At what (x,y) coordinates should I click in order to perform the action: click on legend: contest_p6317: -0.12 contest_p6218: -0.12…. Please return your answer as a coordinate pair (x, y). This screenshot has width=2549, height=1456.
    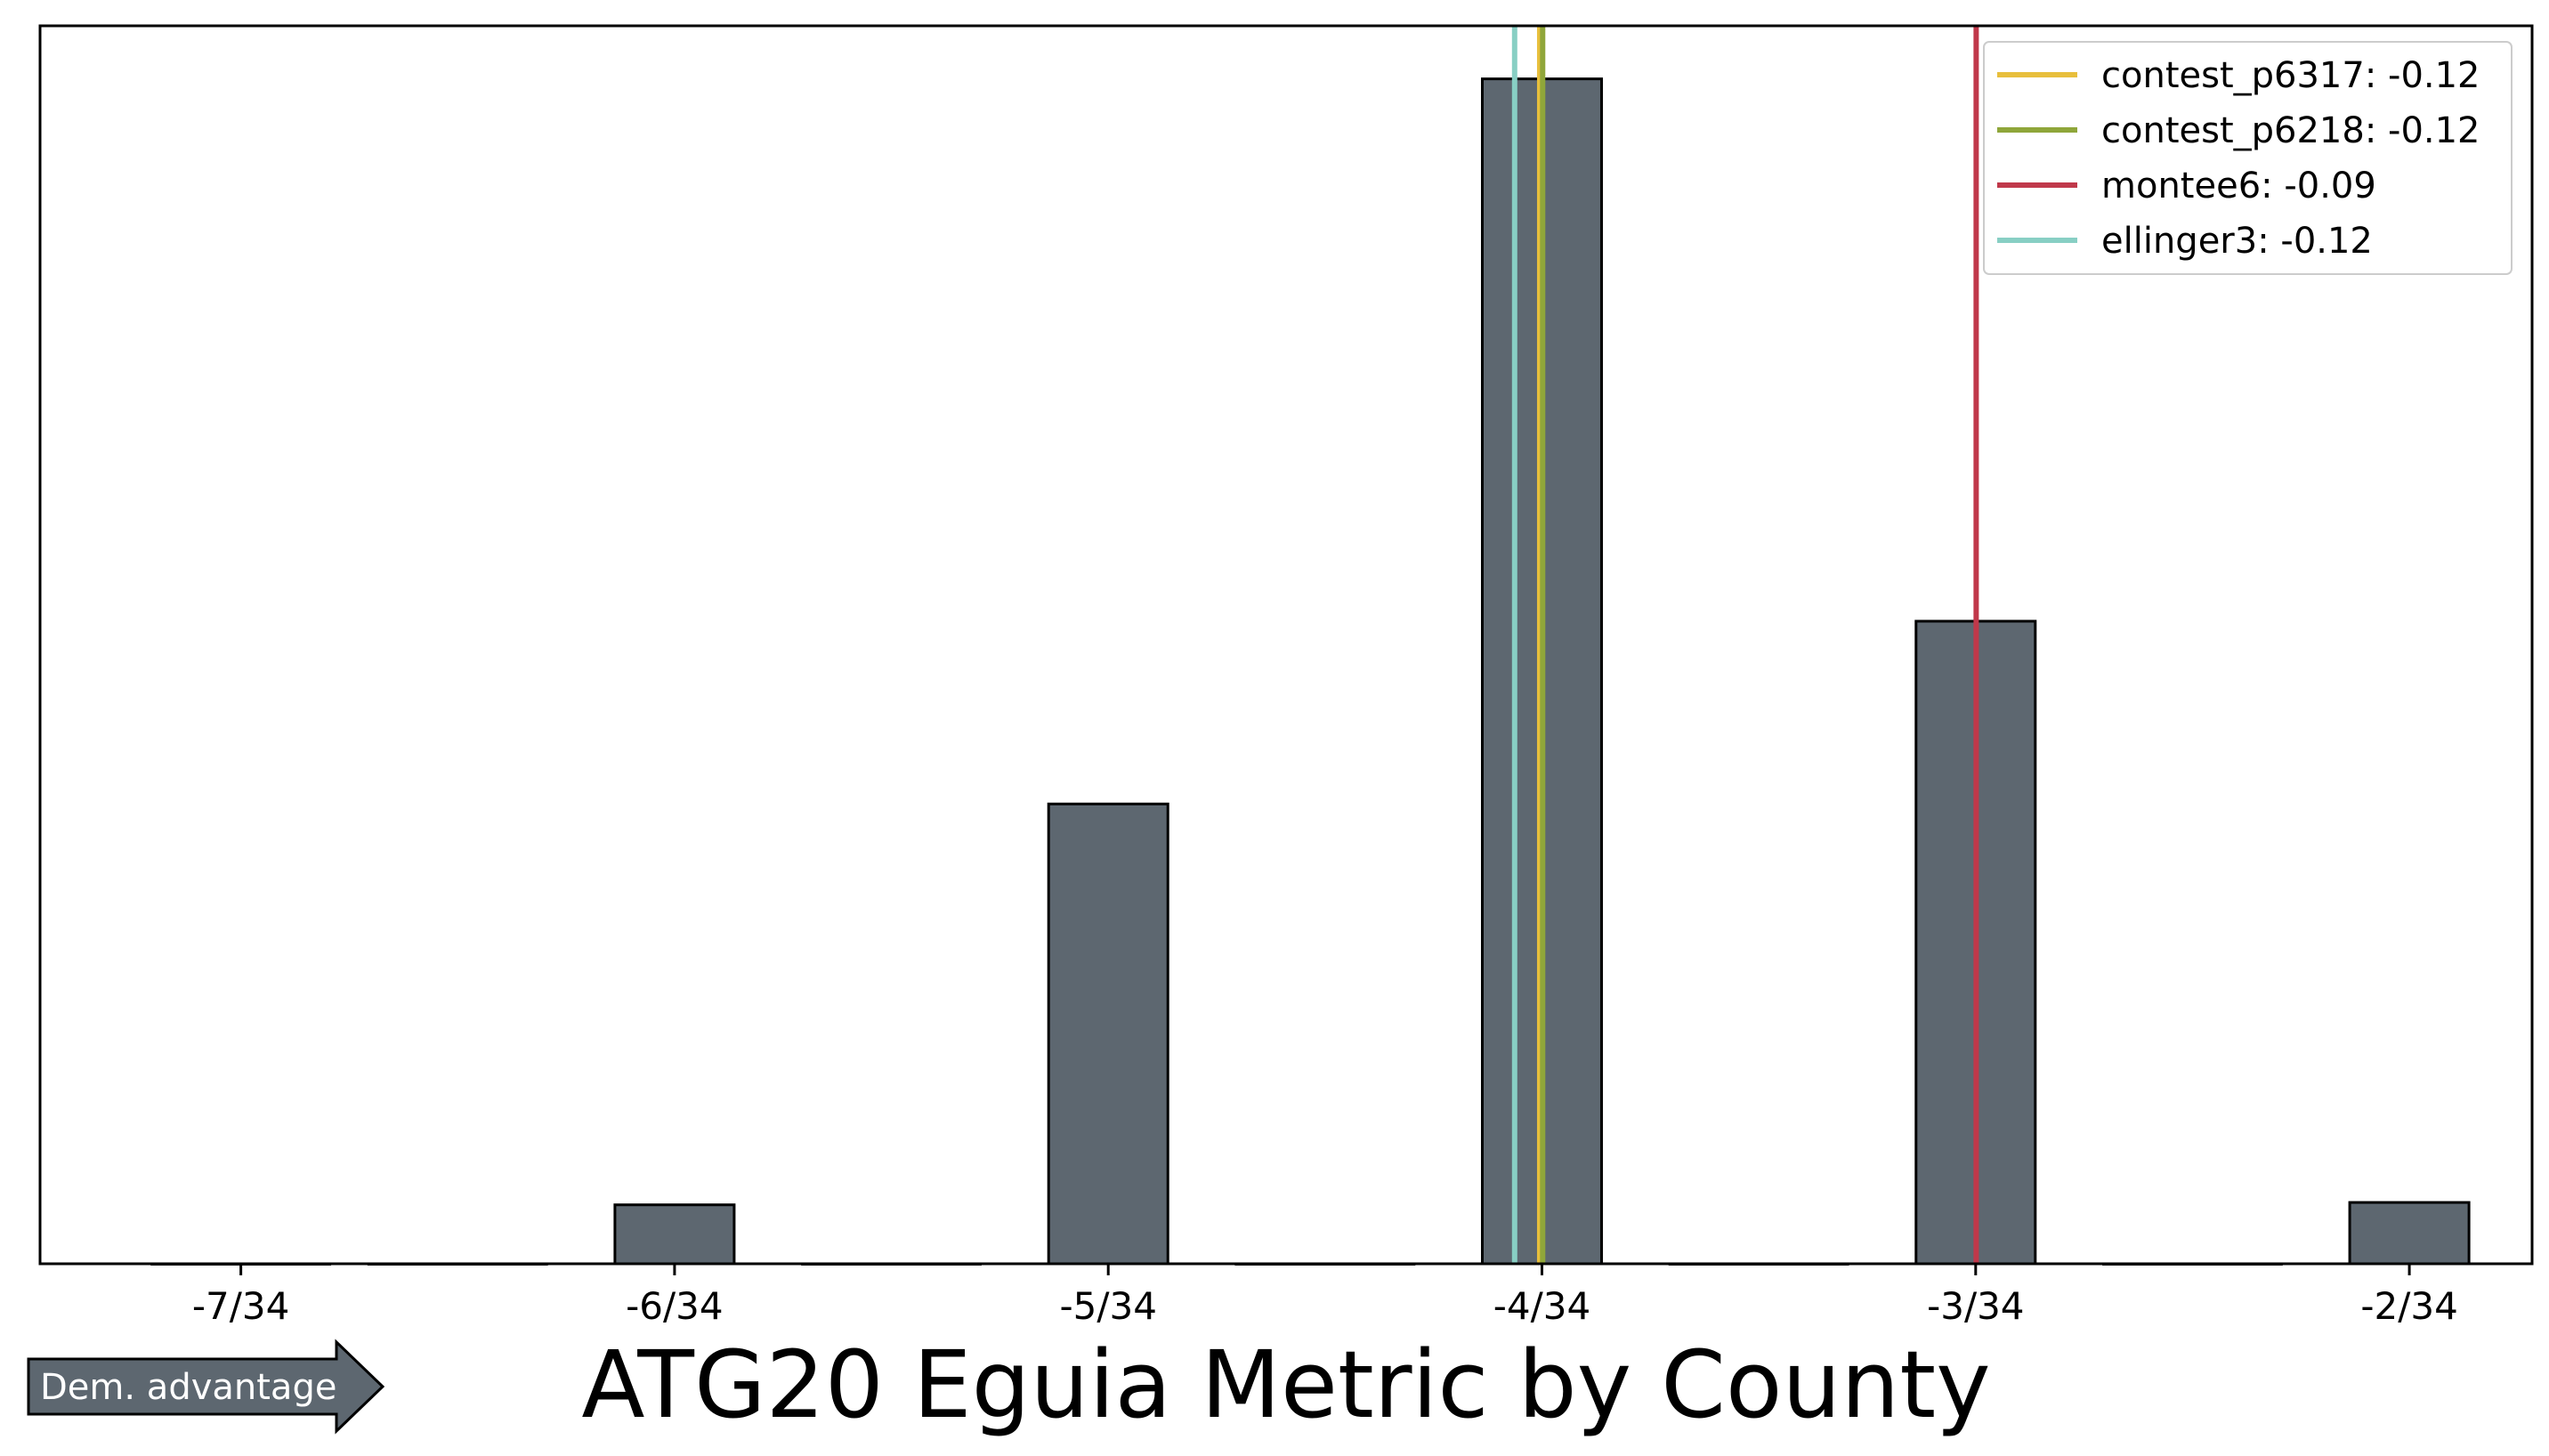
    Looking at the image, I should click on (2248, 158).